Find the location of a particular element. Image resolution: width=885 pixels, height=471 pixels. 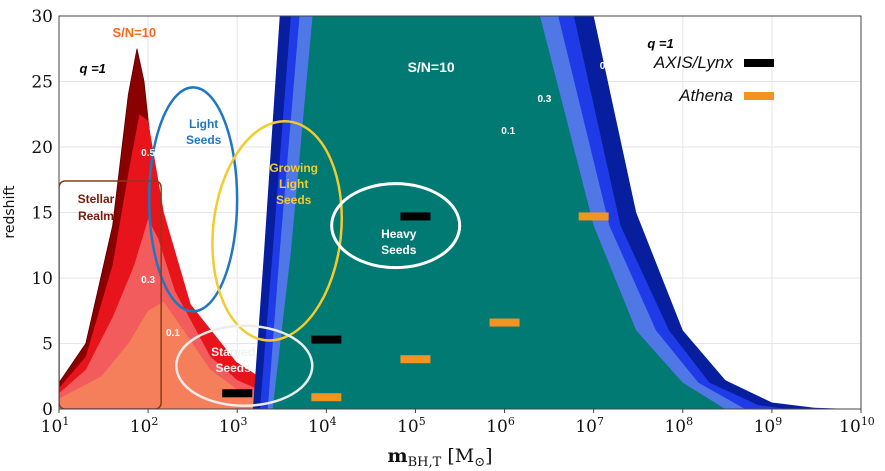

y-tick-label: 15 is located at coordinates (42, 214).